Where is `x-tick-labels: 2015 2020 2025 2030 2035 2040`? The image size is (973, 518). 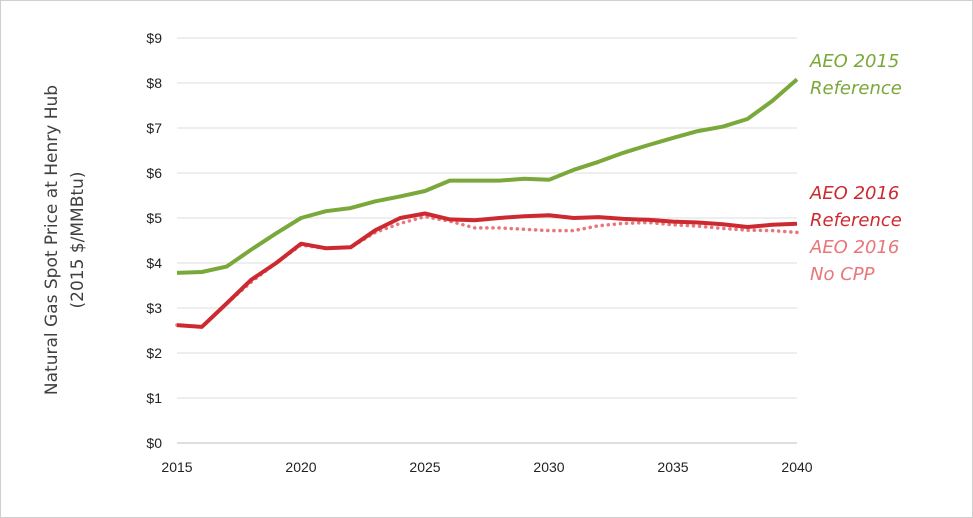 x-tick-labels: 2015 2020 2025 2030 2035 2040 is located at coordinates (486, 467).